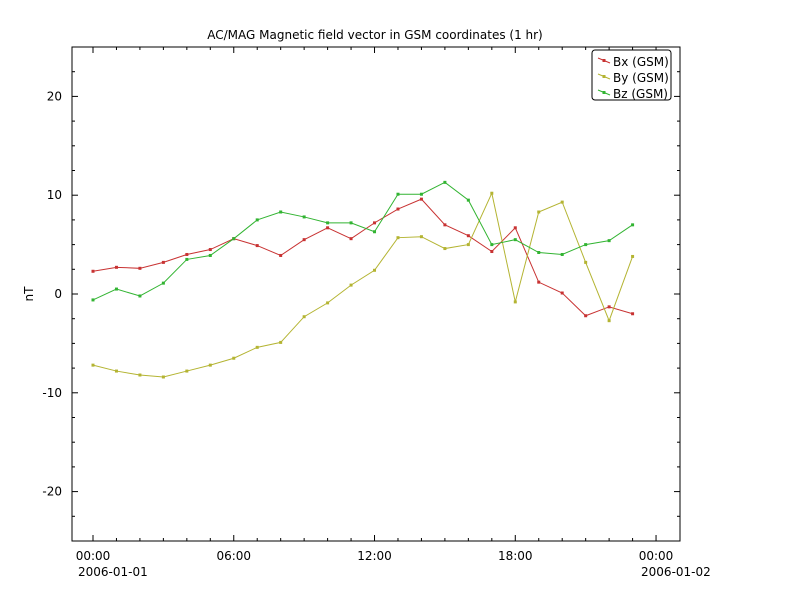 Image resolution: width=800 pixels, height=604 pixels. I want to click on x-tick-sublabel: 2006-01-01, so click(113, 572).